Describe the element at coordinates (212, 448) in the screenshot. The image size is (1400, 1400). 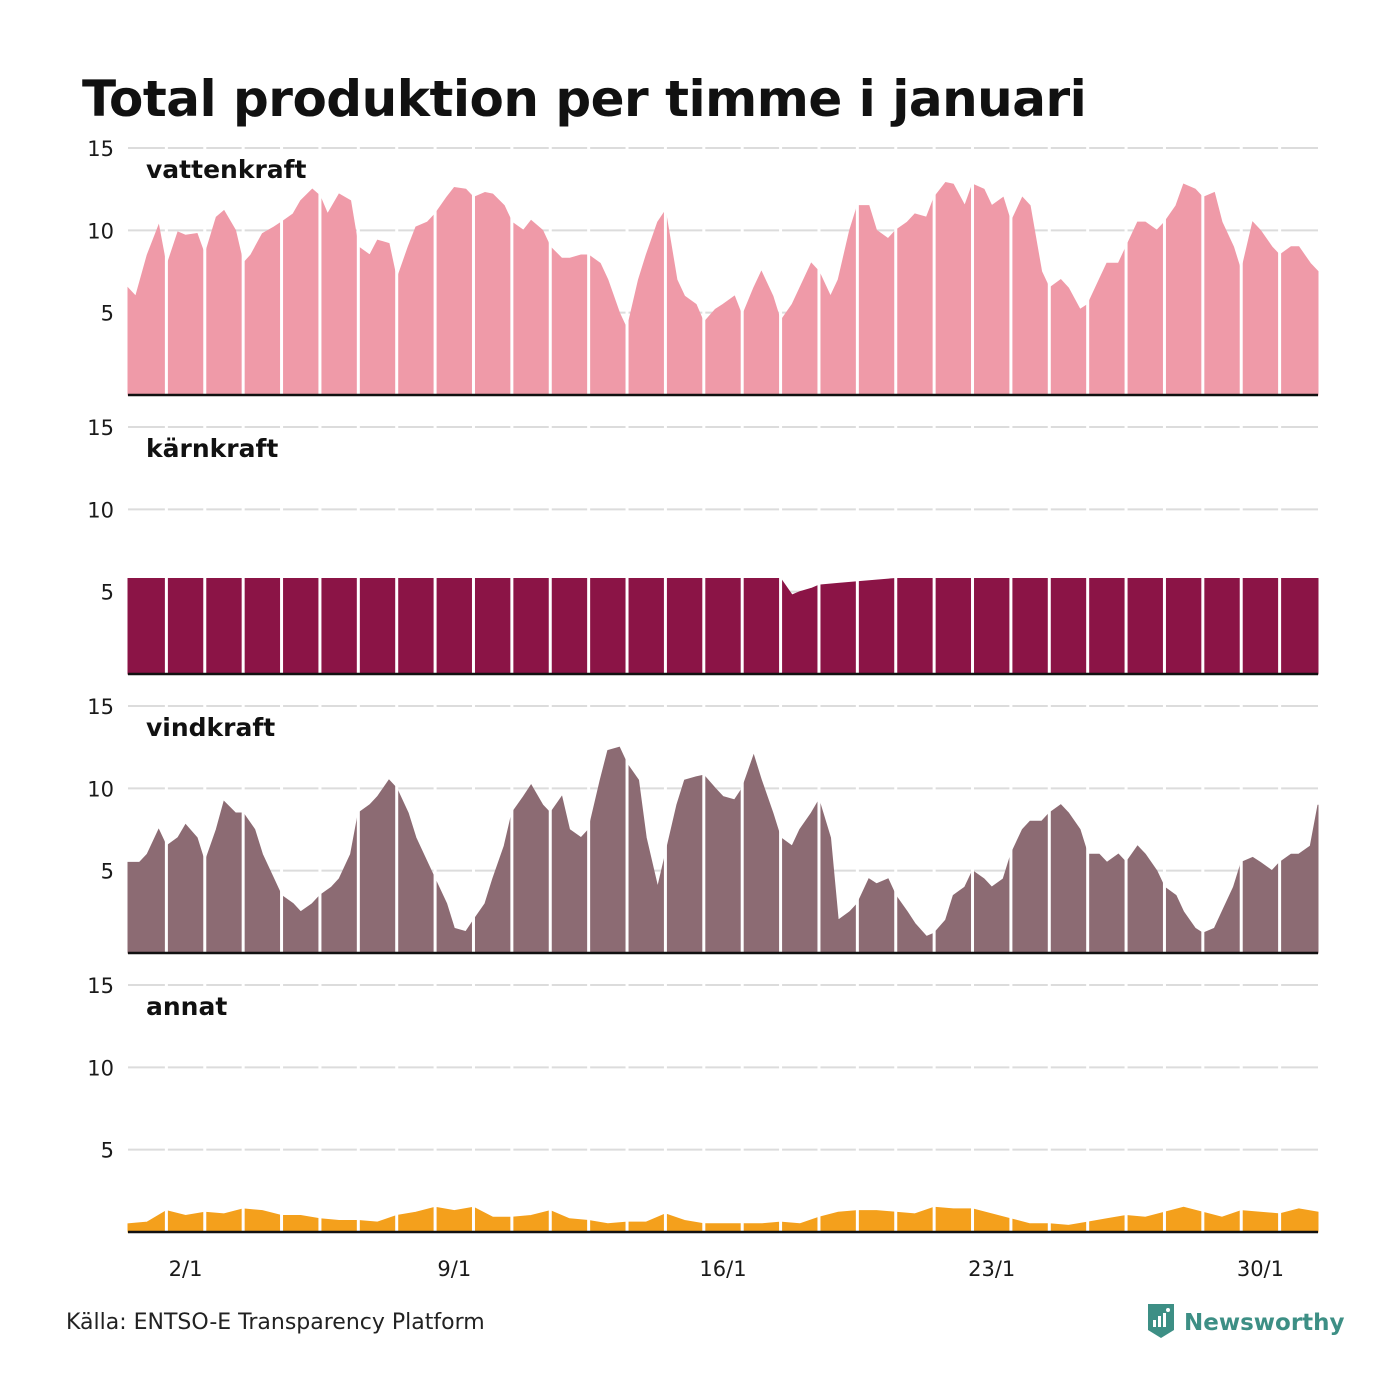
I see `series-label-kärnkraft: kärnkraft` at that location.